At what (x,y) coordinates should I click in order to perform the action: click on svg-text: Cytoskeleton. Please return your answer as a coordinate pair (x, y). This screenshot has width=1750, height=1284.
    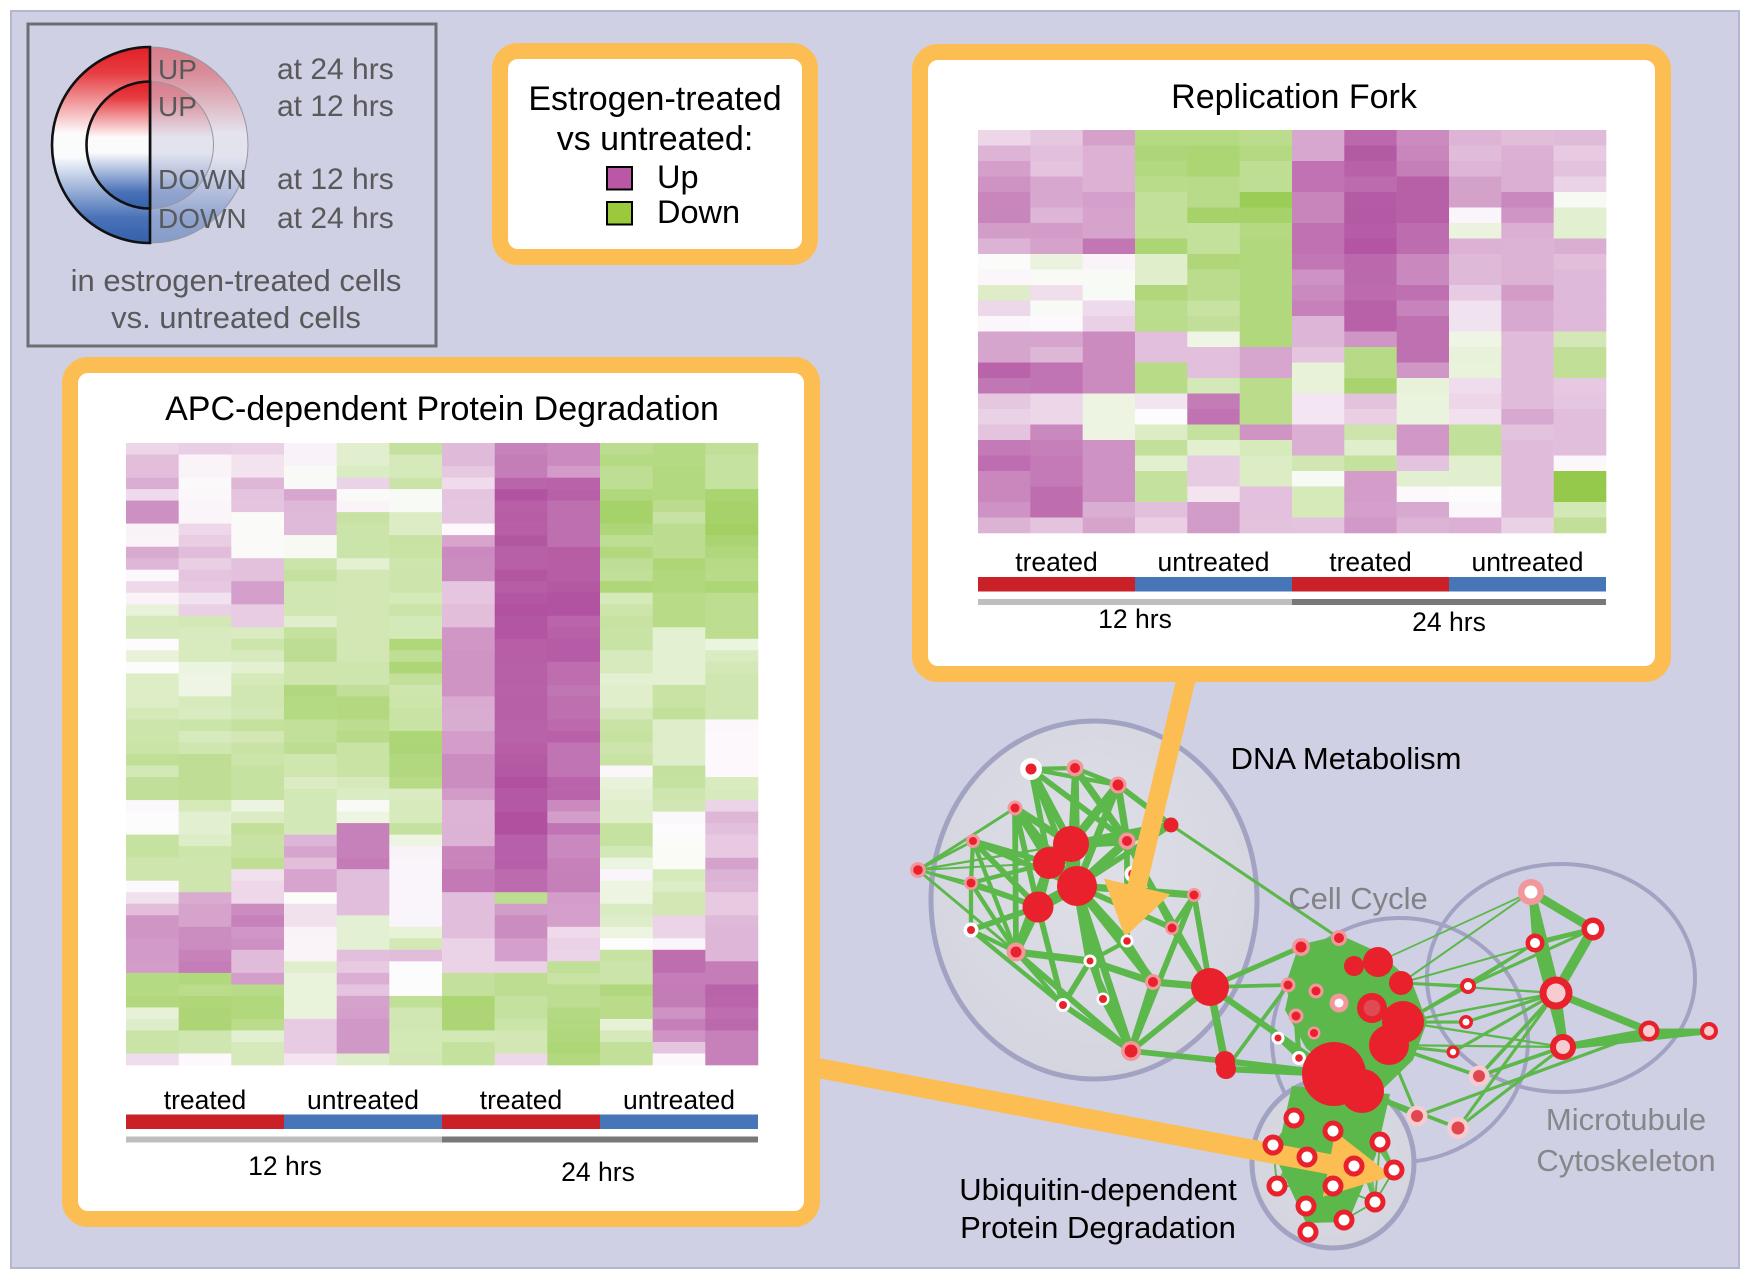
    Looking at the image, I should click on (1625, 1160).